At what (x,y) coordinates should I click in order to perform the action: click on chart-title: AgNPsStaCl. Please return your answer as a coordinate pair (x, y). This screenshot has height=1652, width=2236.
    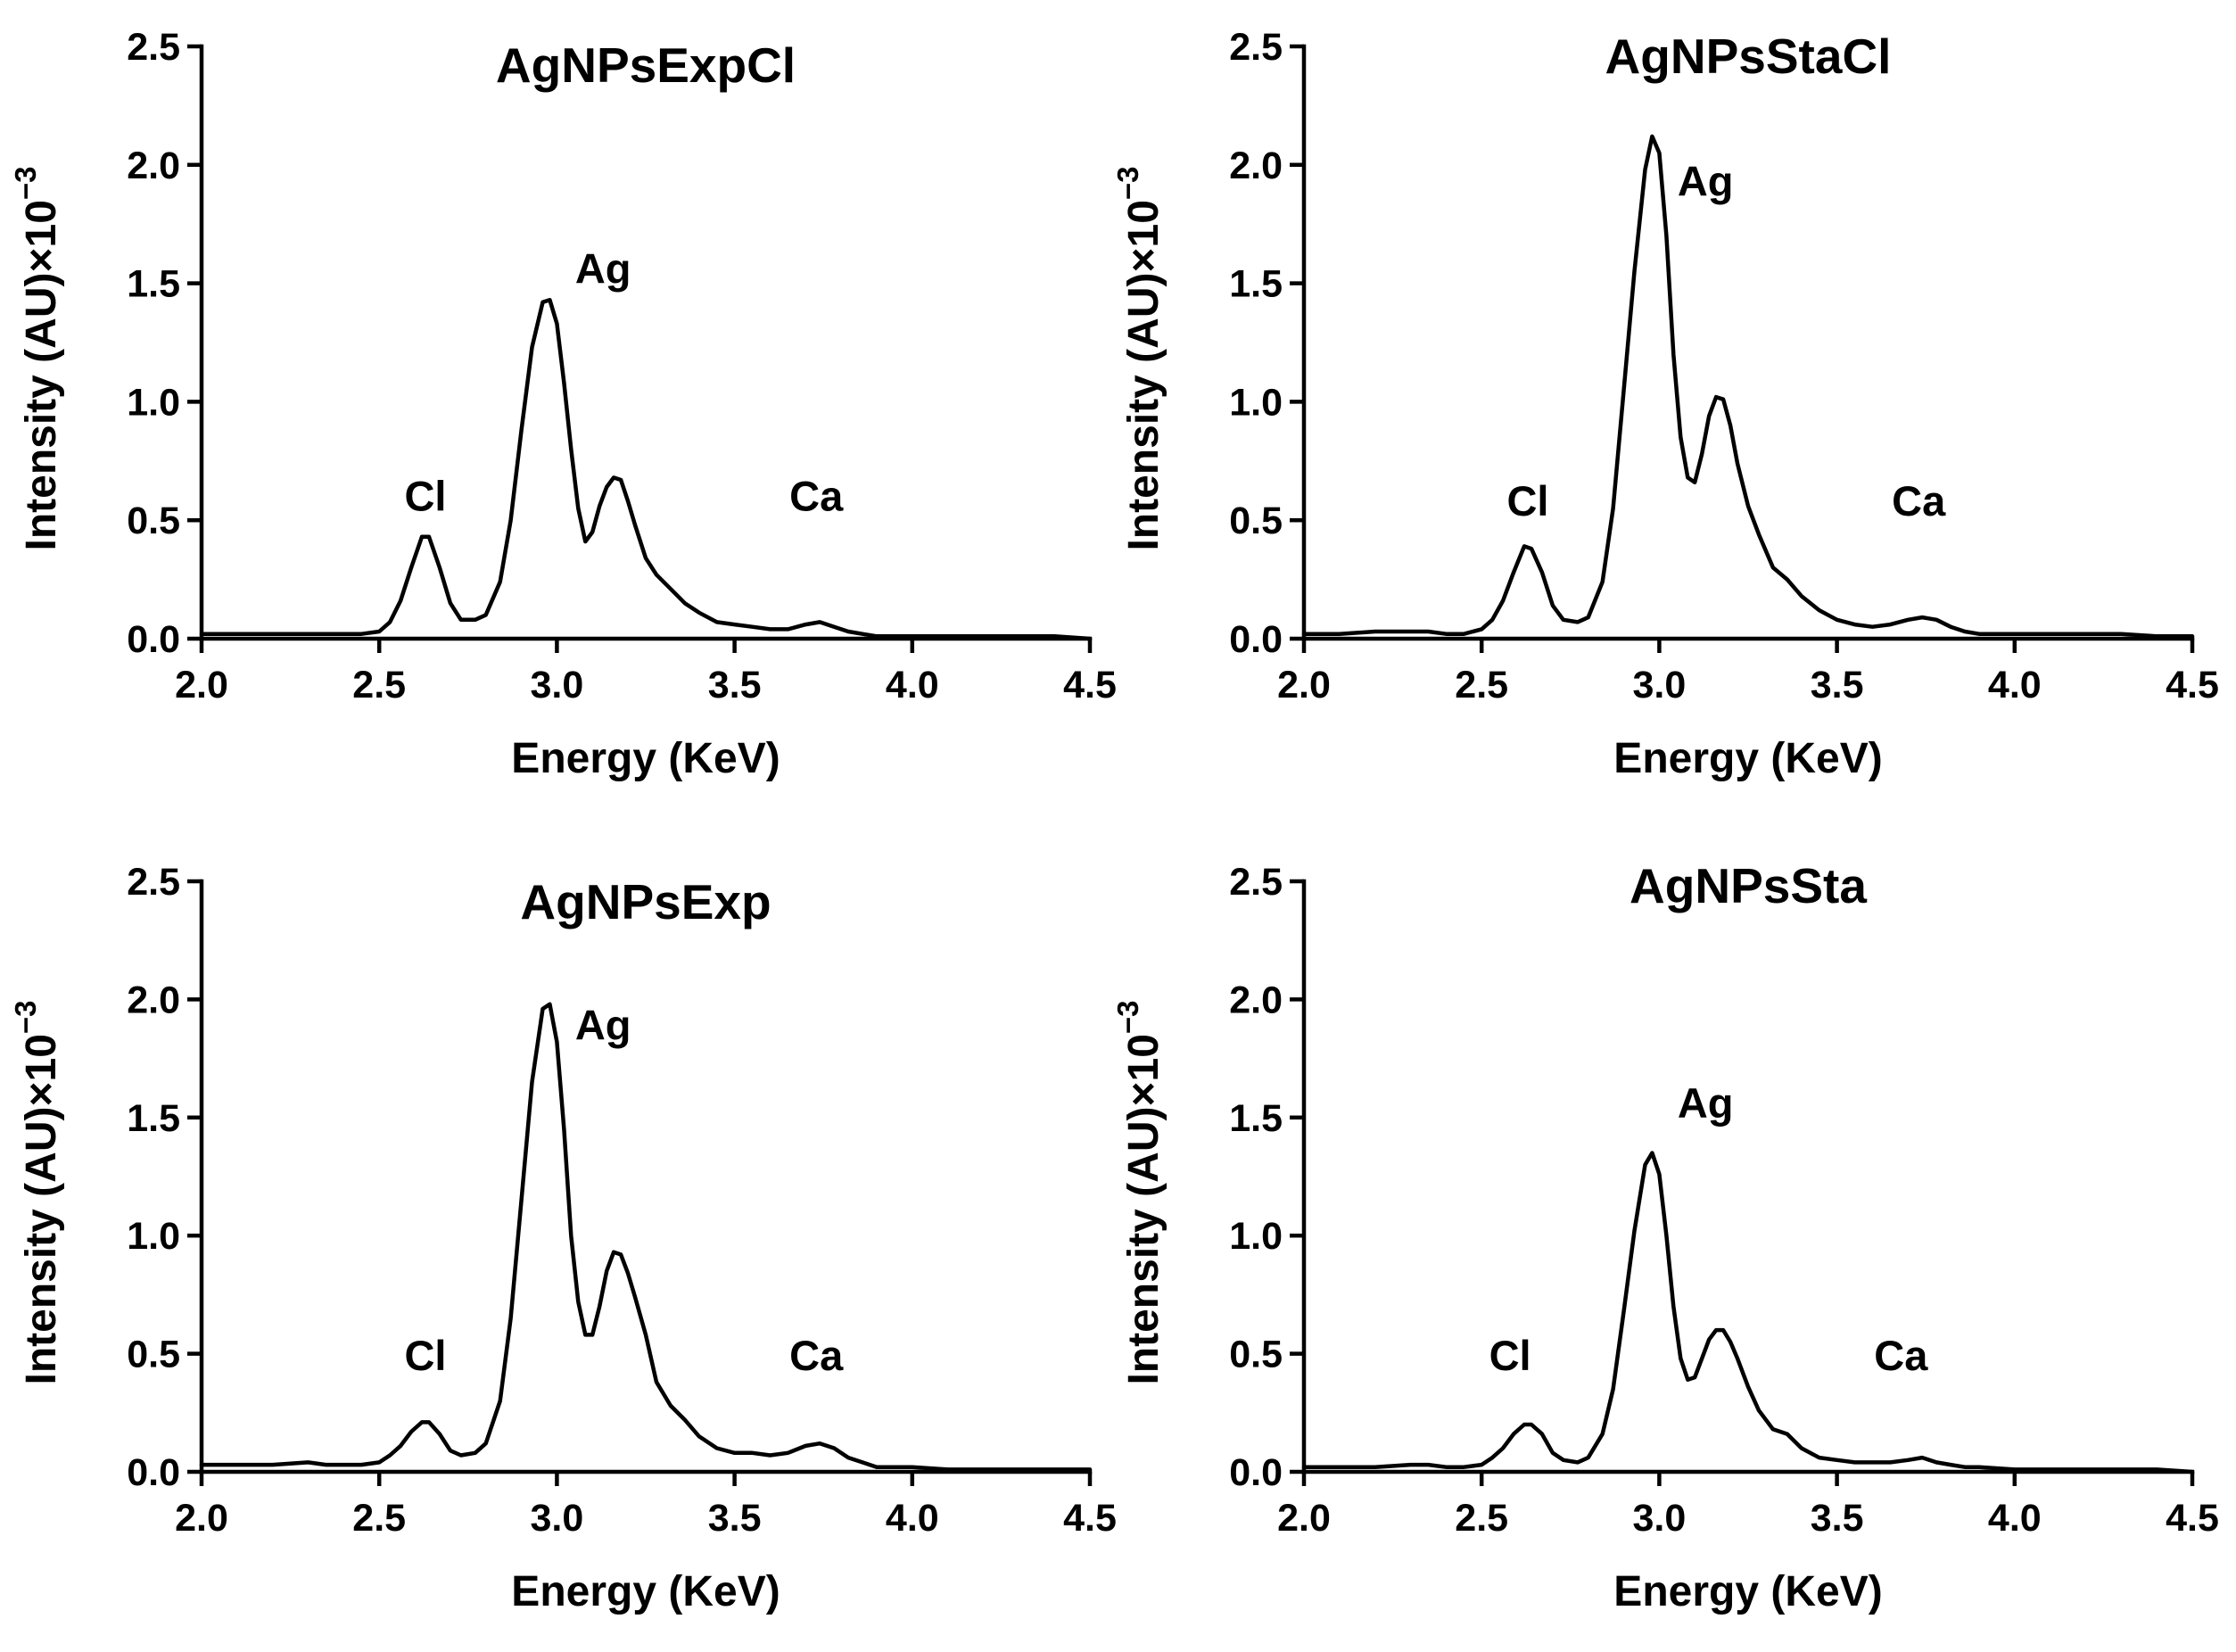
    Looking at the image, I should click on (1748, 56).